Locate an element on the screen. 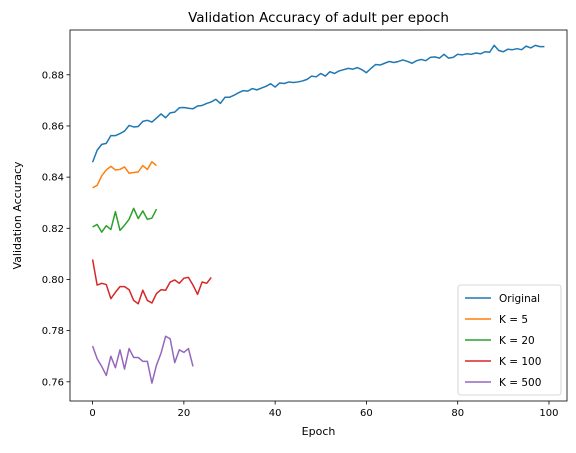 The height and width of the screenshot is (453, 576). y-tick-label: 0.76 is located at coordinates (53, 382).